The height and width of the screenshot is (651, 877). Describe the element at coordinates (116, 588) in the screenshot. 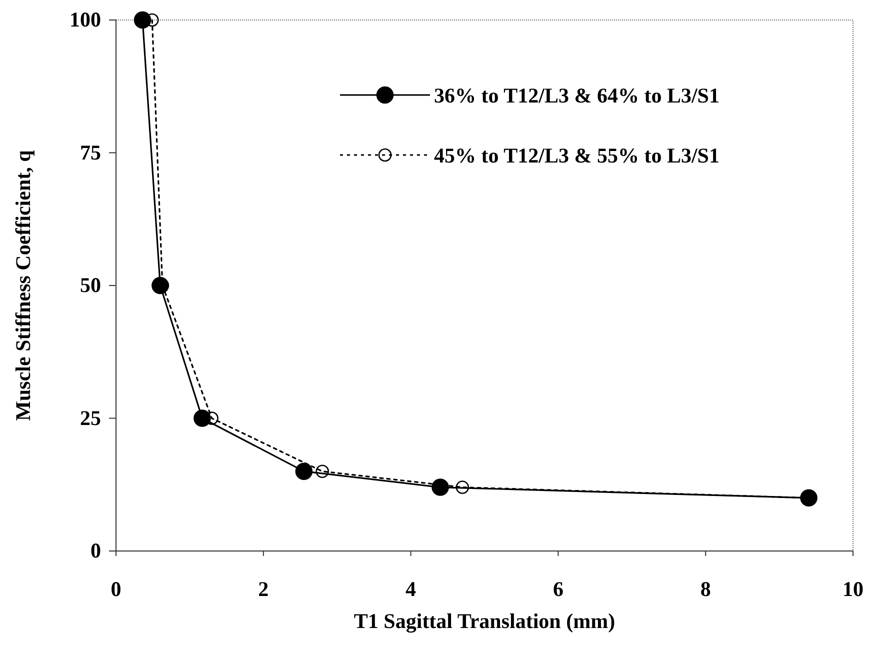

I see `x-tick-label: 0` at that location.